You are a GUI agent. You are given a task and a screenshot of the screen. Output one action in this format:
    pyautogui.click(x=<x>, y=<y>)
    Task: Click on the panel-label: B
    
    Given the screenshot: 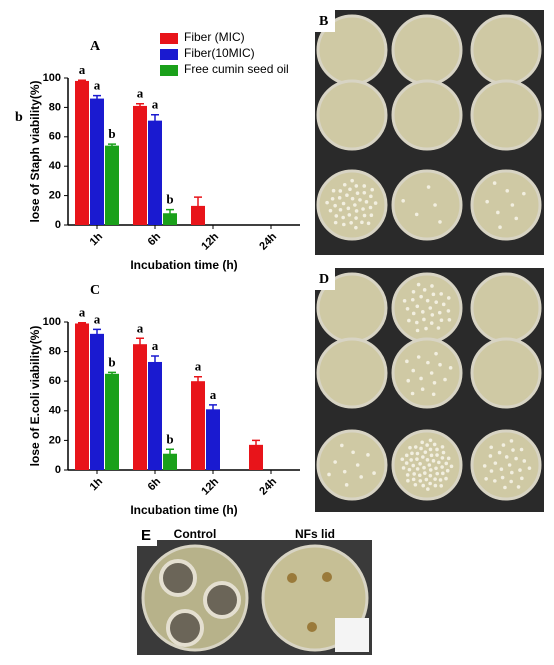 What is the action you would take?
    pyautogui.click(x=323, y=21)
    